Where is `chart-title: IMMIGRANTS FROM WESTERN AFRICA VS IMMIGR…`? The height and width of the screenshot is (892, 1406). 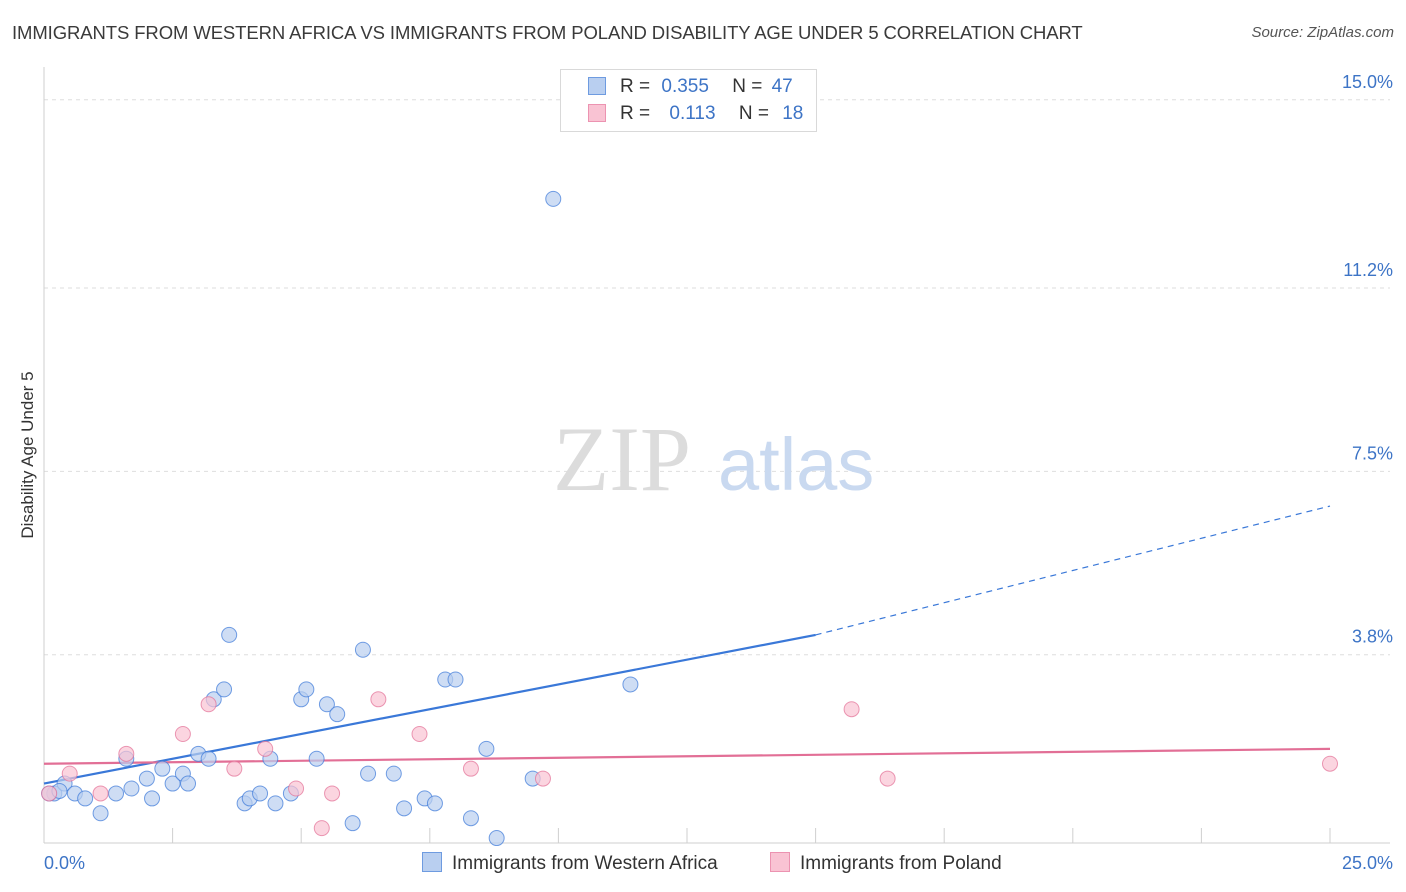 chart-title: IMMIGRANTS FROM WESTERN AFRICA VS IMMIGR… is located at coordinates (547, 32).